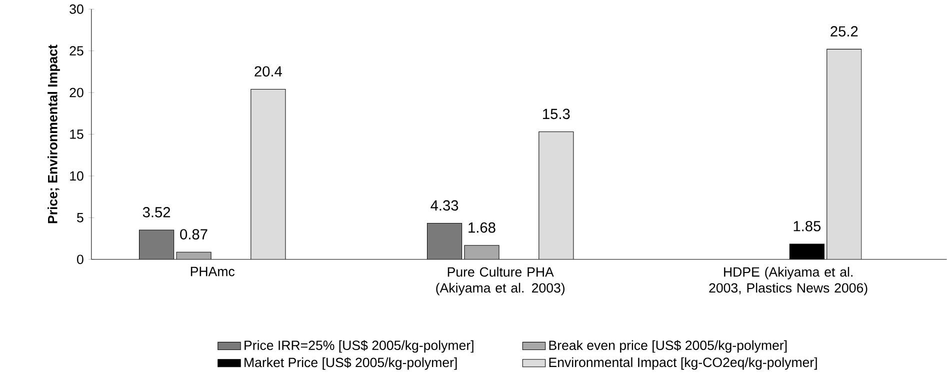 The height and width of the screenshot is (374, 947). I want to click on legend-label: Environmental Impact [kg-CO2eq/kg-polymer], so click(683, 363).